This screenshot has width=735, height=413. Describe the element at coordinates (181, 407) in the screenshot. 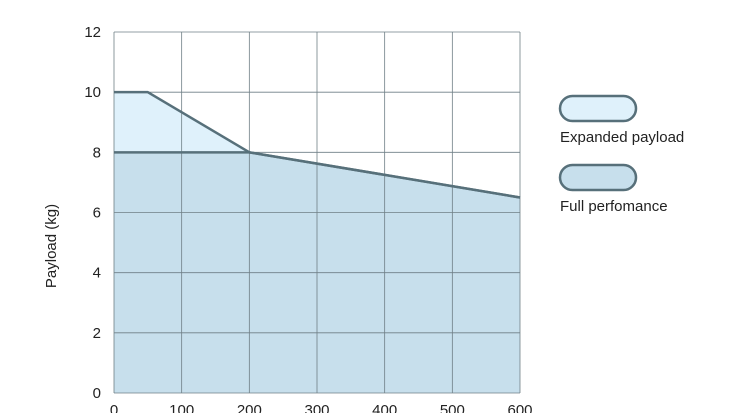

I see `x-tick-label: 100` at that location.